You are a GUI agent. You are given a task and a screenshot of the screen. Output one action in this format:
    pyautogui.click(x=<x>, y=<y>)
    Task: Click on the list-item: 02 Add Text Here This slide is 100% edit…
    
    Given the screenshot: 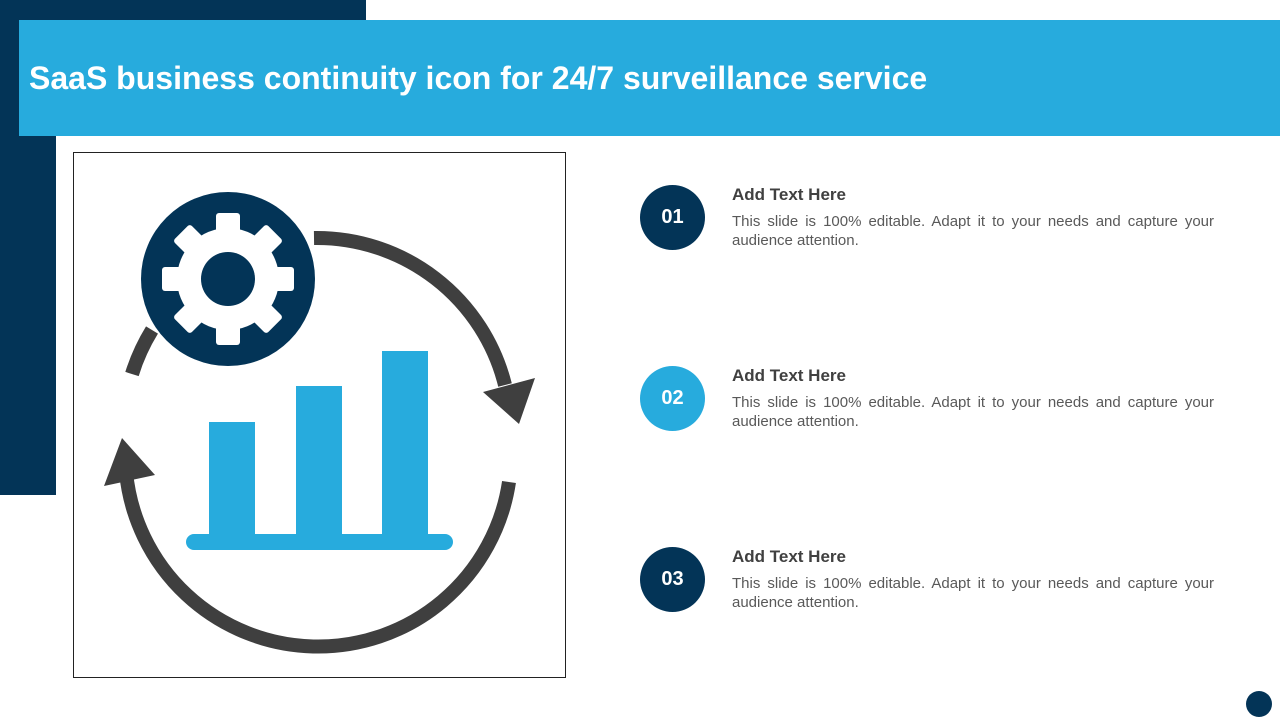 What is the action you would take?
    pyautogui.click(x=930, y=411)
    